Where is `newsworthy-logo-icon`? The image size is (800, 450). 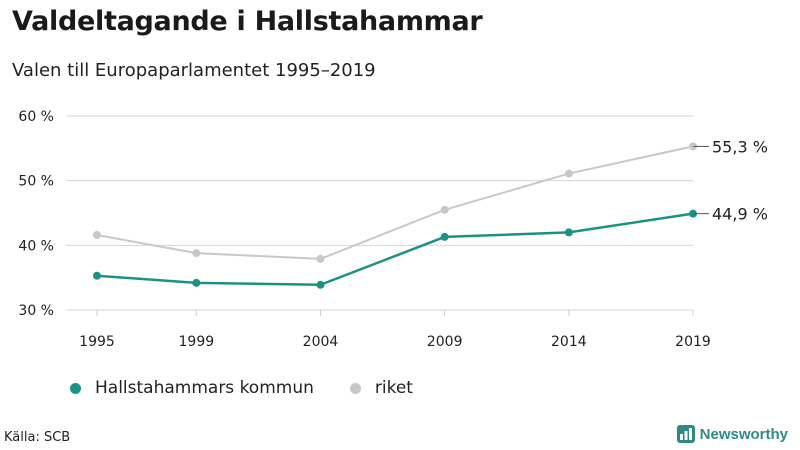 newsworthy-logo-icon is located at coordinates (685, 434).